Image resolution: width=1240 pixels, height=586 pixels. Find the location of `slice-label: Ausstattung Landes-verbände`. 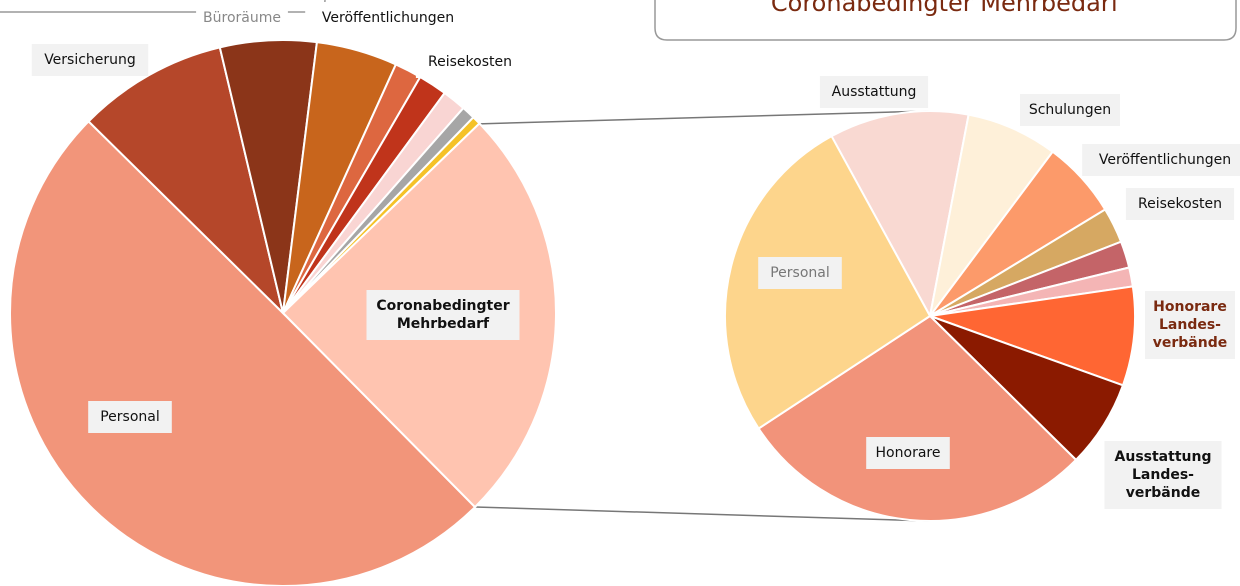

slice-label: Ausstattung Landes-verbände is located at coordinates (1163, 475).